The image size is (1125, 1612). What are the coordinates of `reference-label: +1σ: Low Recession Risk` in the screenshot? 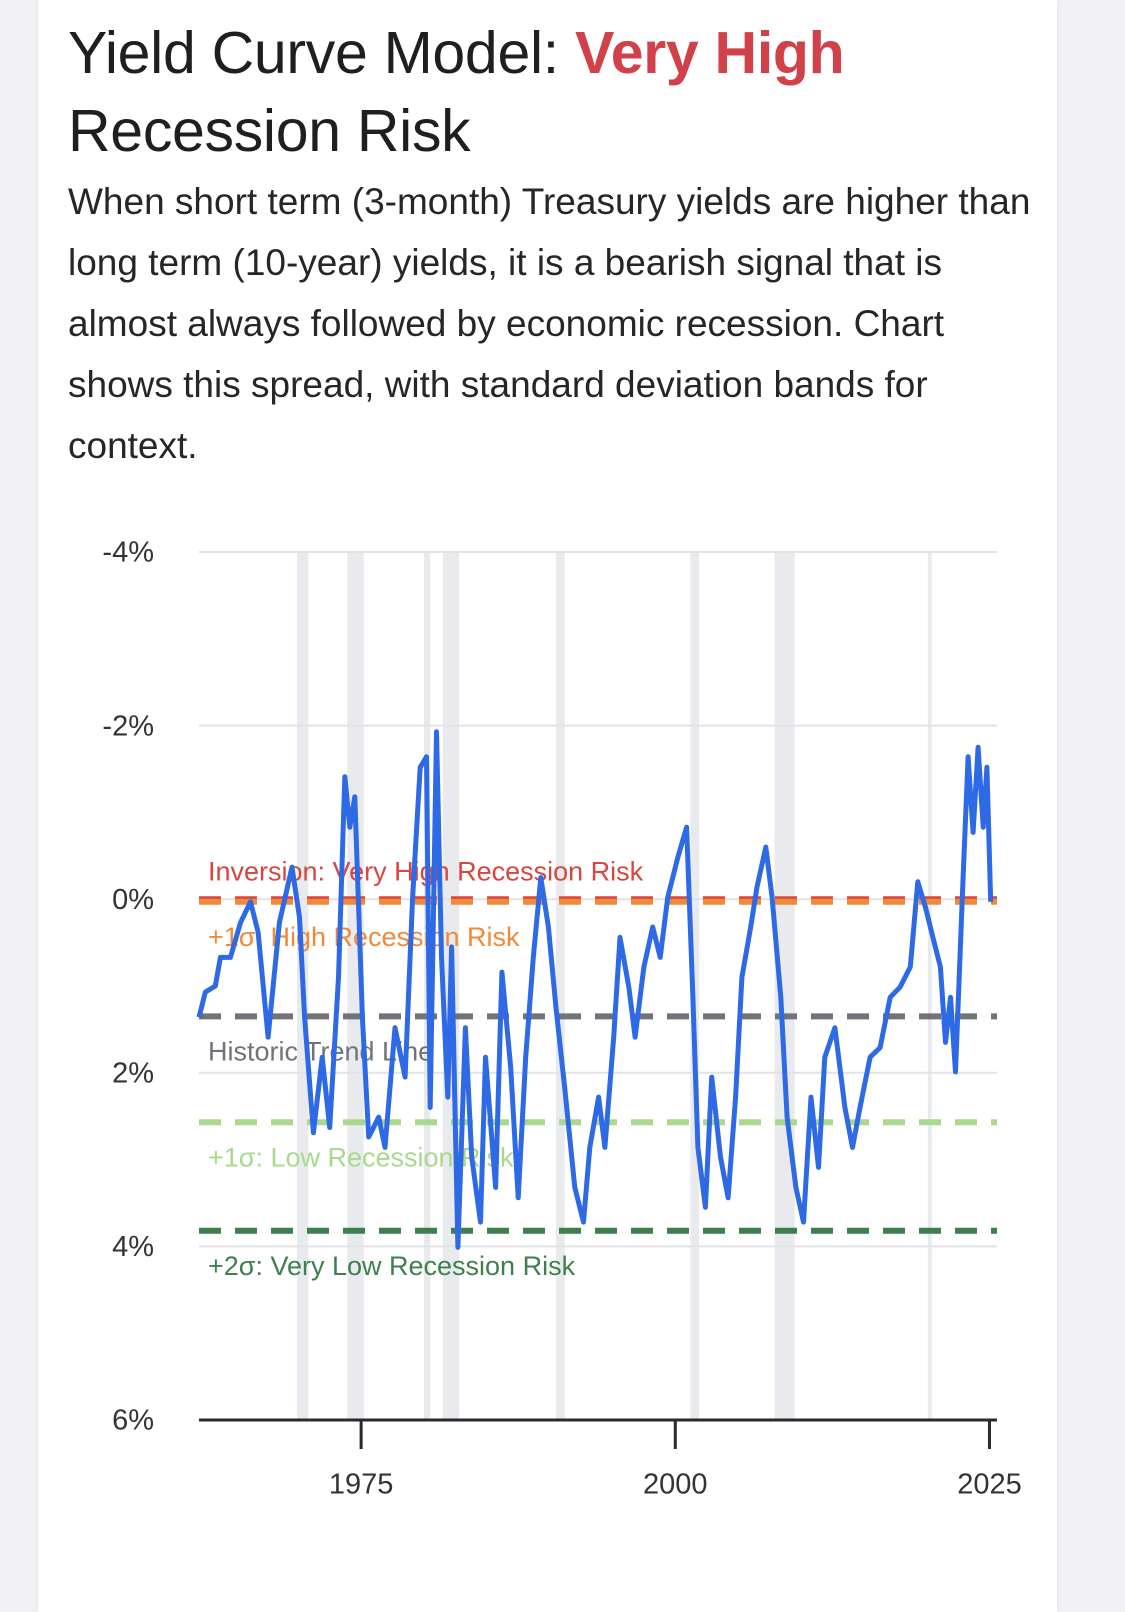 It's located at (361, 1157).